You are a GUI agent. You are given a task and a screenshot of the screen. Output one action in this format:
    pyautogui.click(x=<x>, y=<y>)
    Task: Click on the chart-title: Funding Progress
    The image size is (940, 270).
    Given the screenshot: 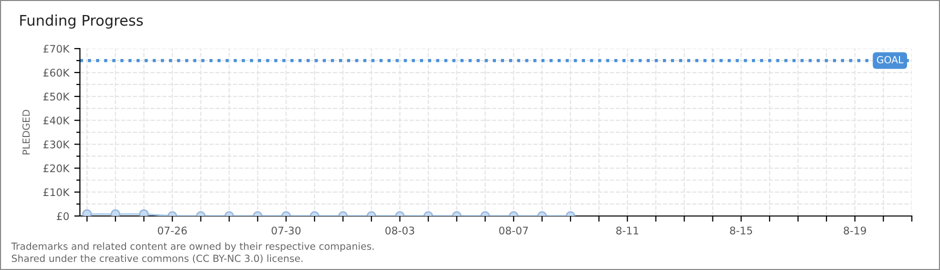 What is the action you would take?
    pyautogui.click(x=81, y=21)
    